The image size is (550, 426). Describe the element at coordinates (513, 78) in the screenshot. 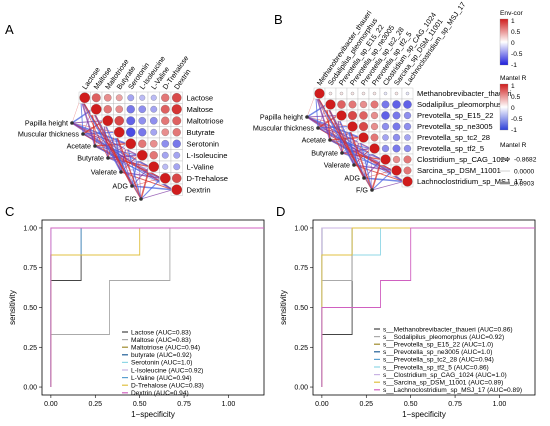

I see `mantel-r-legend-title: Mantel R` at that location.